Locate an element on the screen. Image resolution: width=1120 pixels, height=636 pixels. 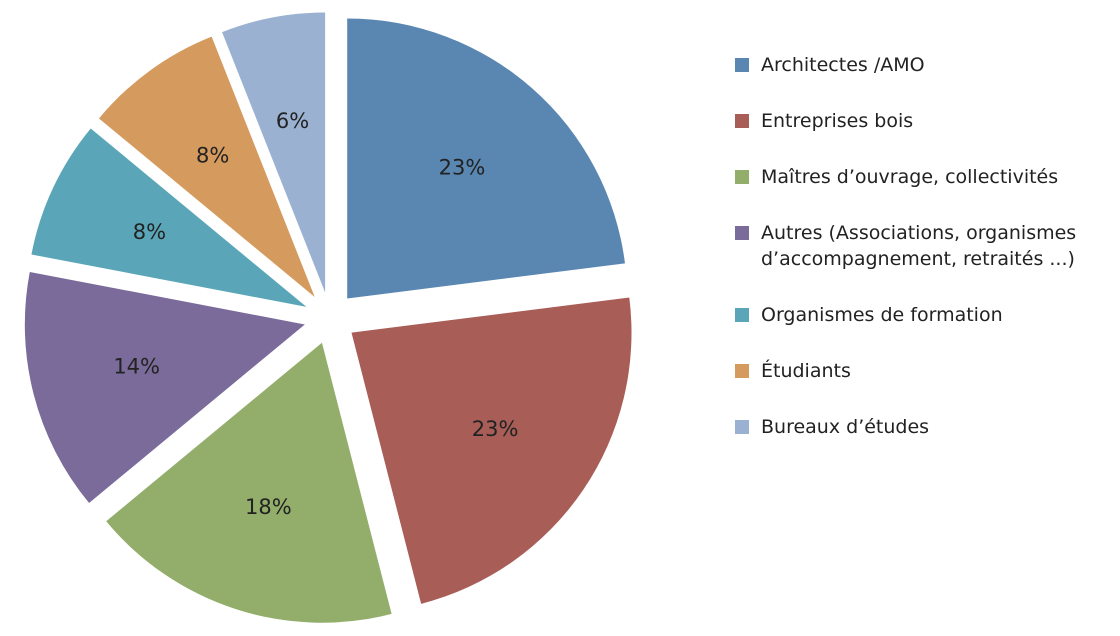
legend-label: Bureaux d’études is located at coordinates (845, 427).